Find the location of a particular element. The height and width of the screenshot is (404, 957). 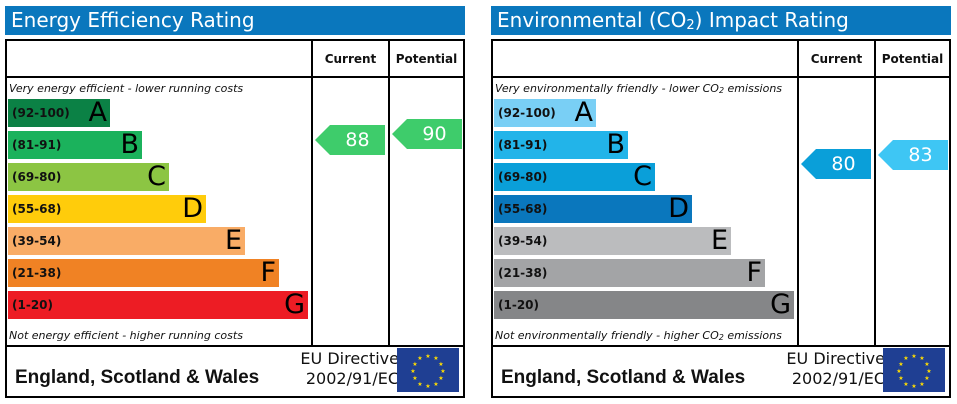

energy-title: Energy Efficiency Rating is located at coordinates (235, 20).